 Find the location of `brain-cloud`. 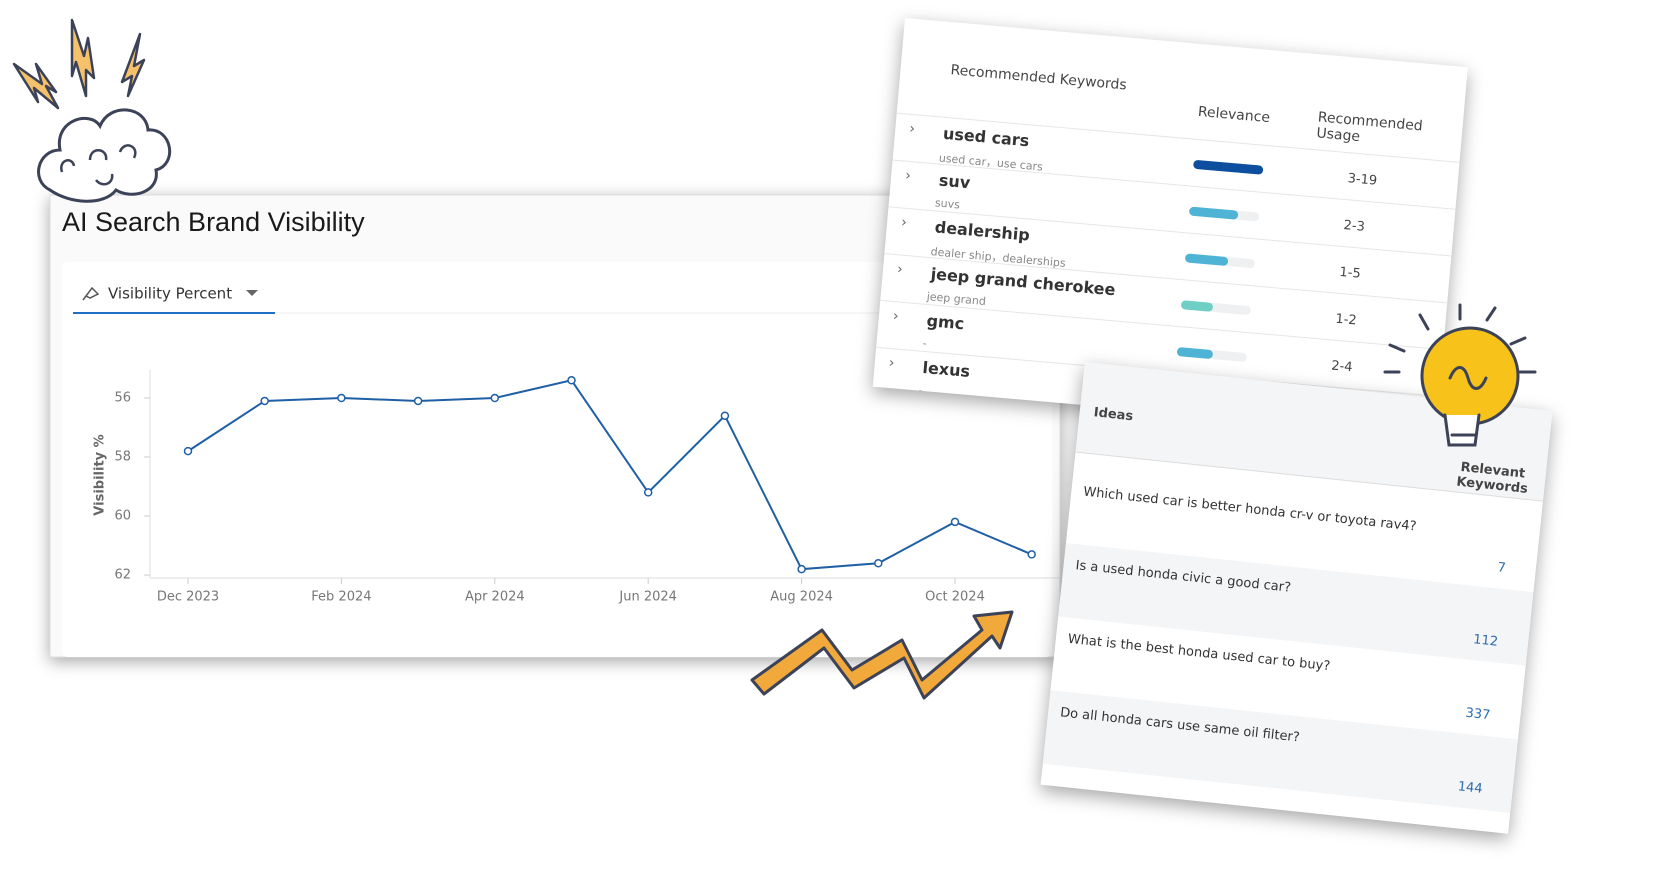

brain-cloud is located at coordinates (104, 155).